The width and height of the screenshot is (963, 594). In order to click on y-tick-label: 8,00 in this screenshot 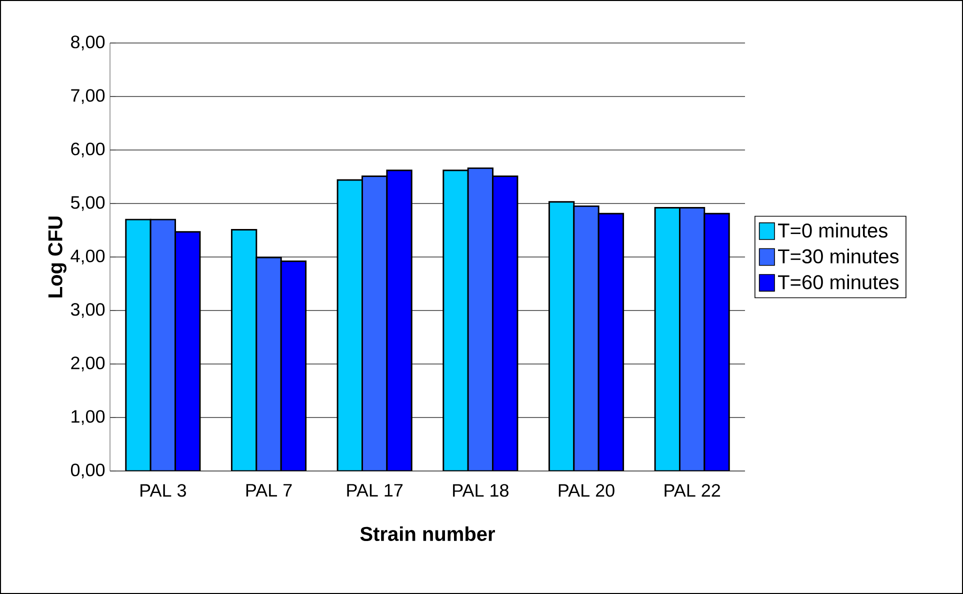, I will do `click(88, 43)`.